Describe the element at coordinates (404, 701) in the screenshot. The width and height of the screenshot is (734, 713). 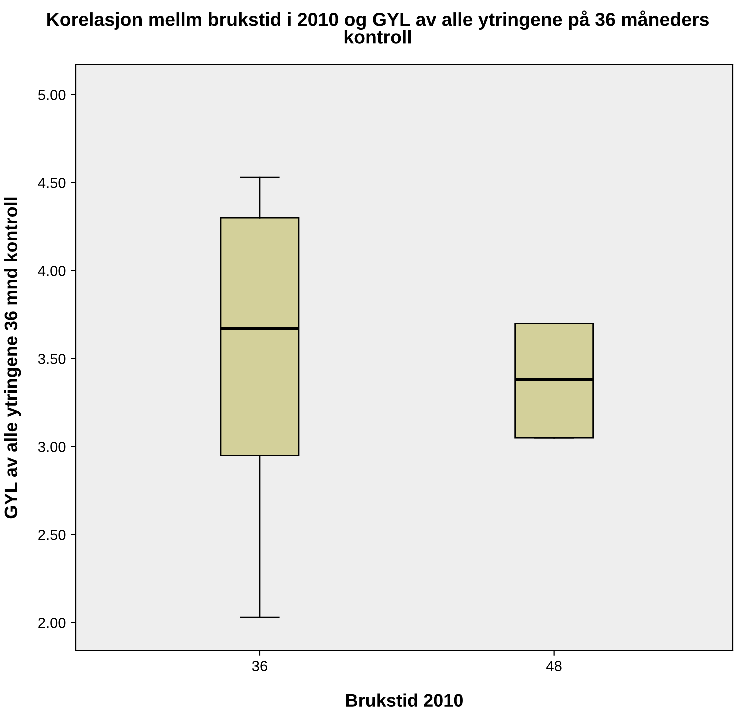
I see `x-axis-title: Brukstid 2010` at that location.